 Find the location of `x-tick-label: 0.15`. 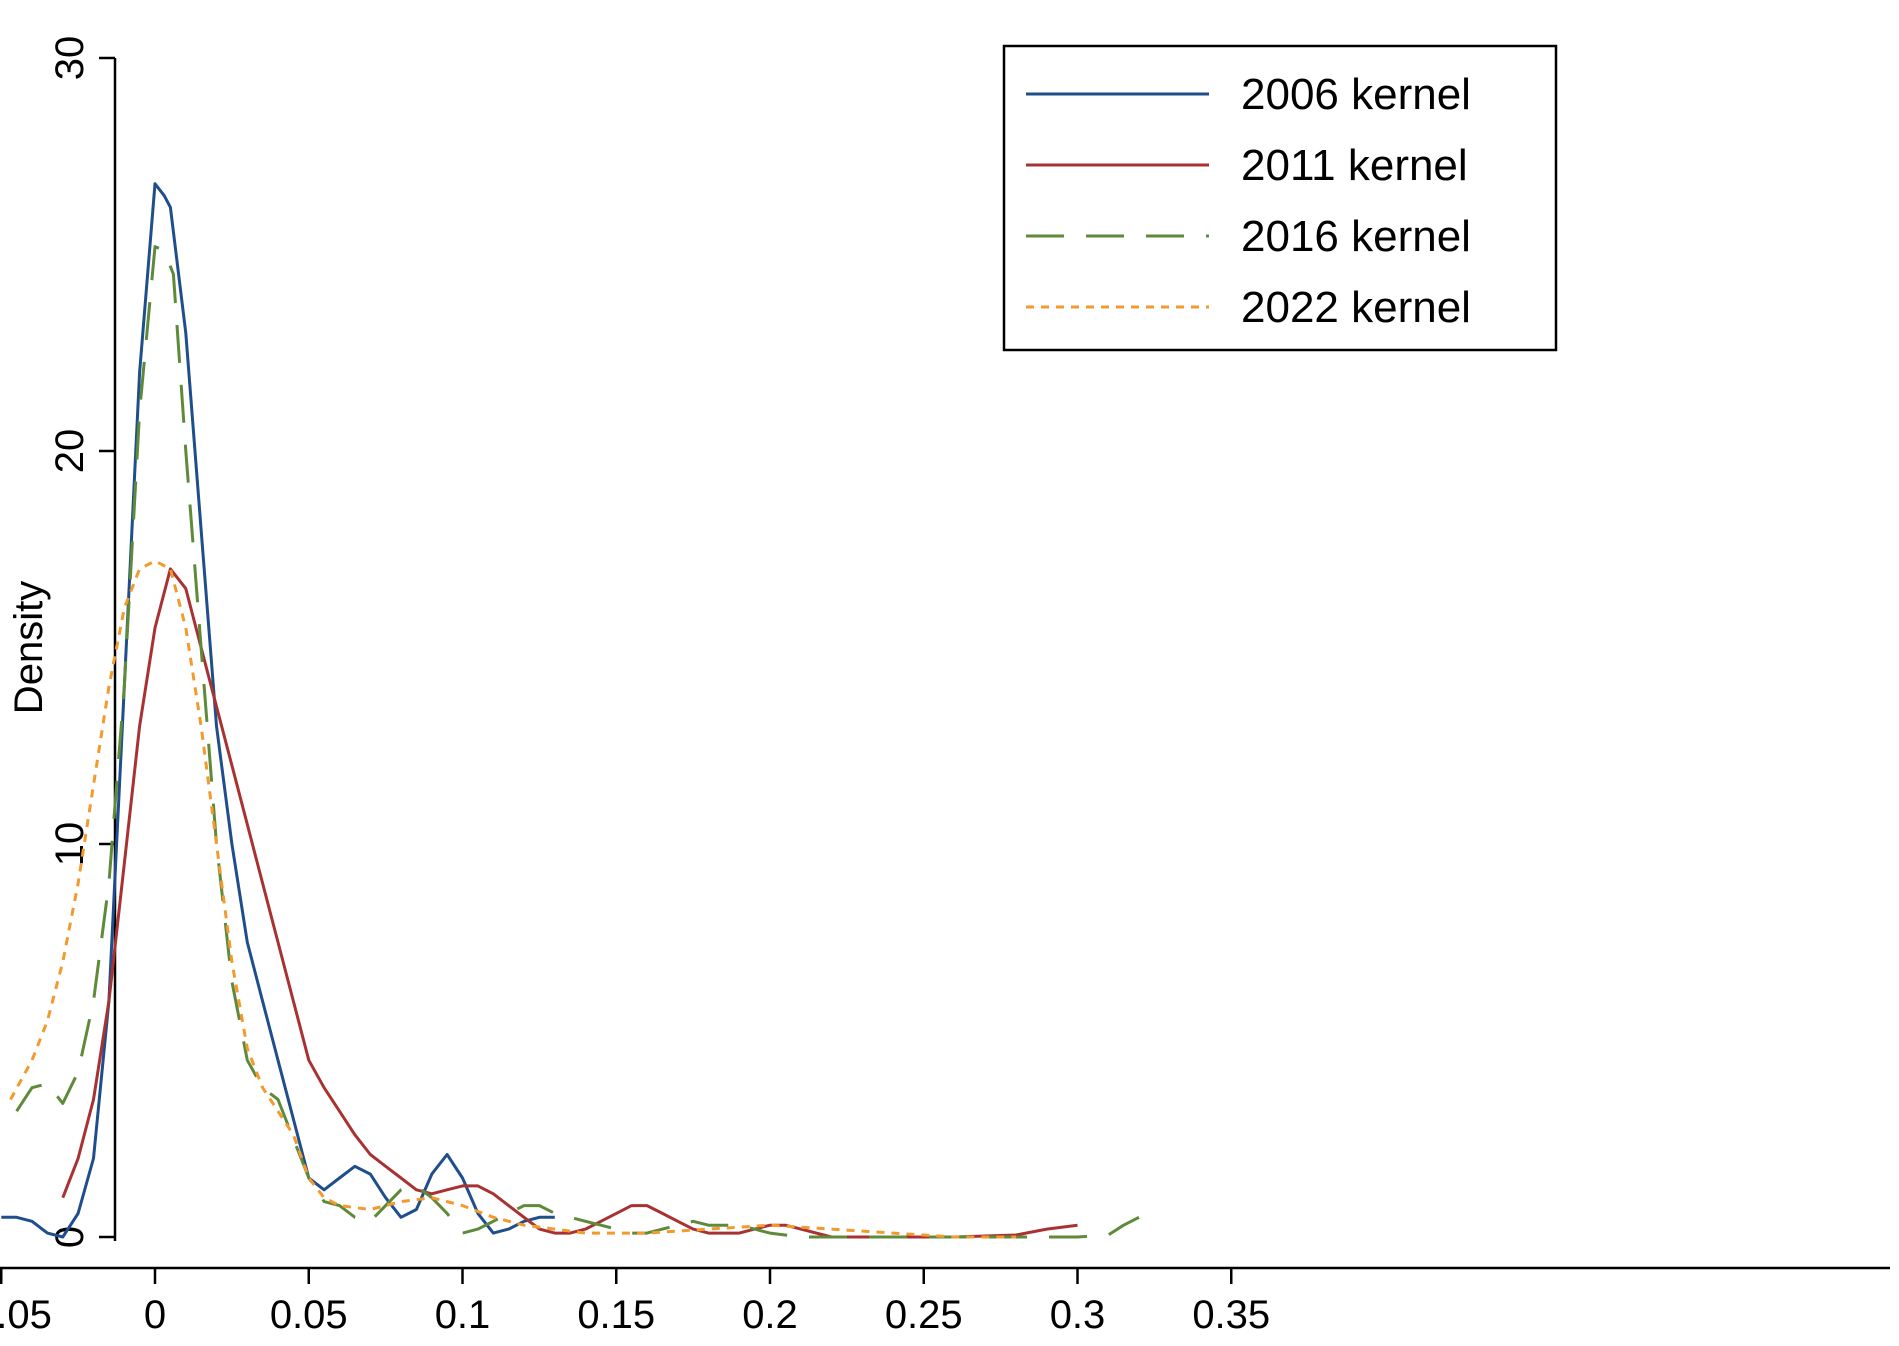

x-tick-label: 0.15 is located at coordinates (616, 1315).